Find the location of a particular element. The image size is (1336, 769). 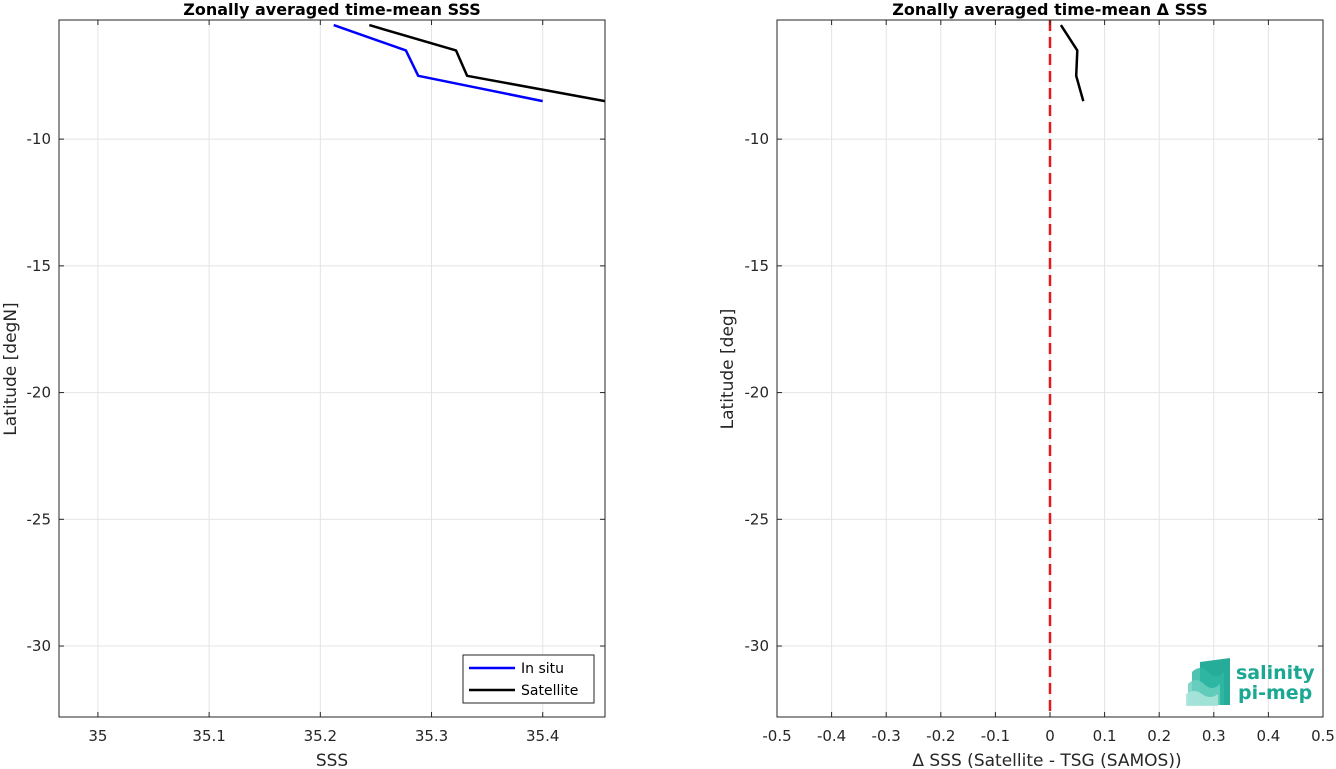

delta-sss-x-label: Δ SSS (Satellite - TSG (SAMOS)) is located at coordinates (1046, 760).